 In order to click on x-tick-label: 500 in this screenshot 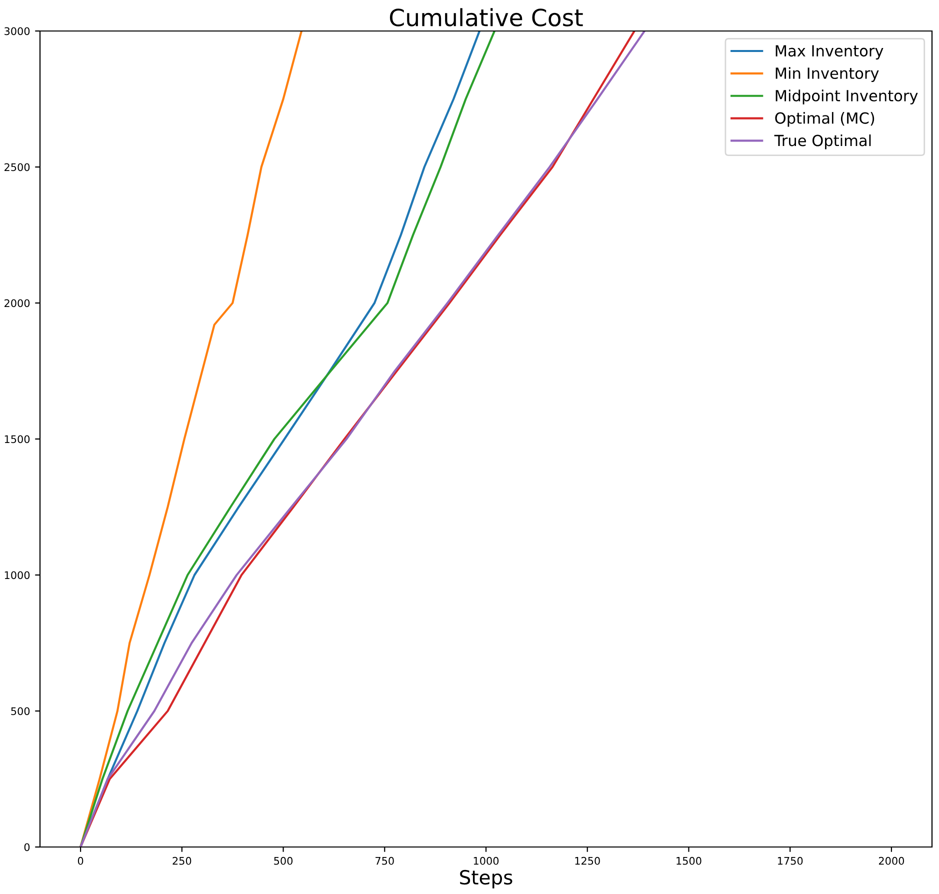, I will do `click(283, 860)`.